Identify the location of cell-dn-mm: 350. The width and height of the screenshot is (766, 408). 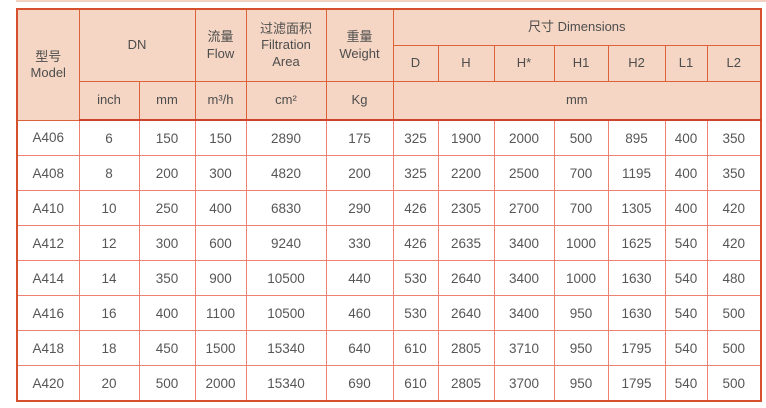
(167, 278).